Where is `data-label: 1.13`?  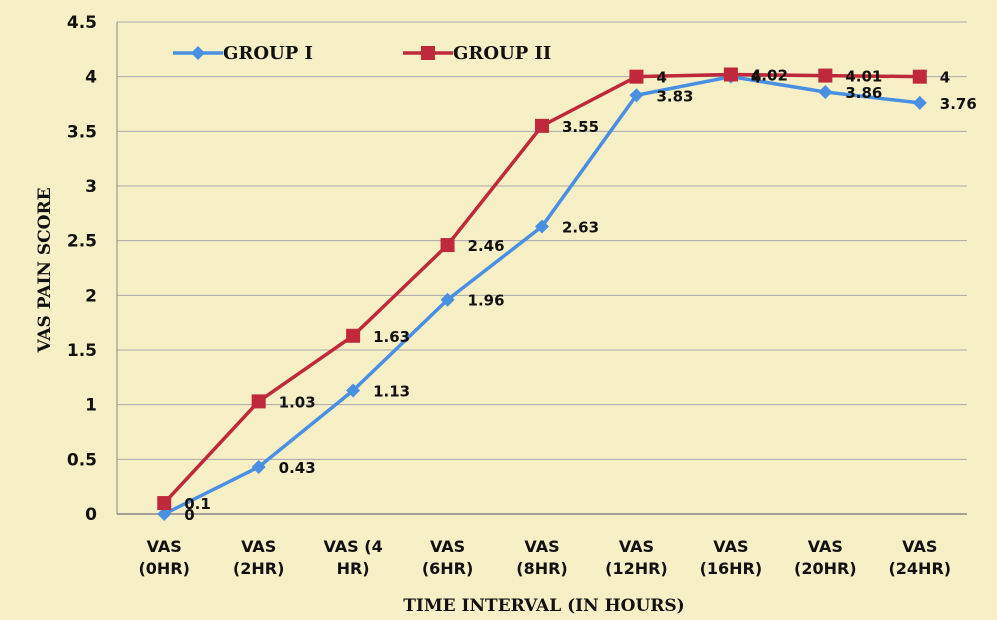 data-label: 1.13 is located at coordinates (391, 391).